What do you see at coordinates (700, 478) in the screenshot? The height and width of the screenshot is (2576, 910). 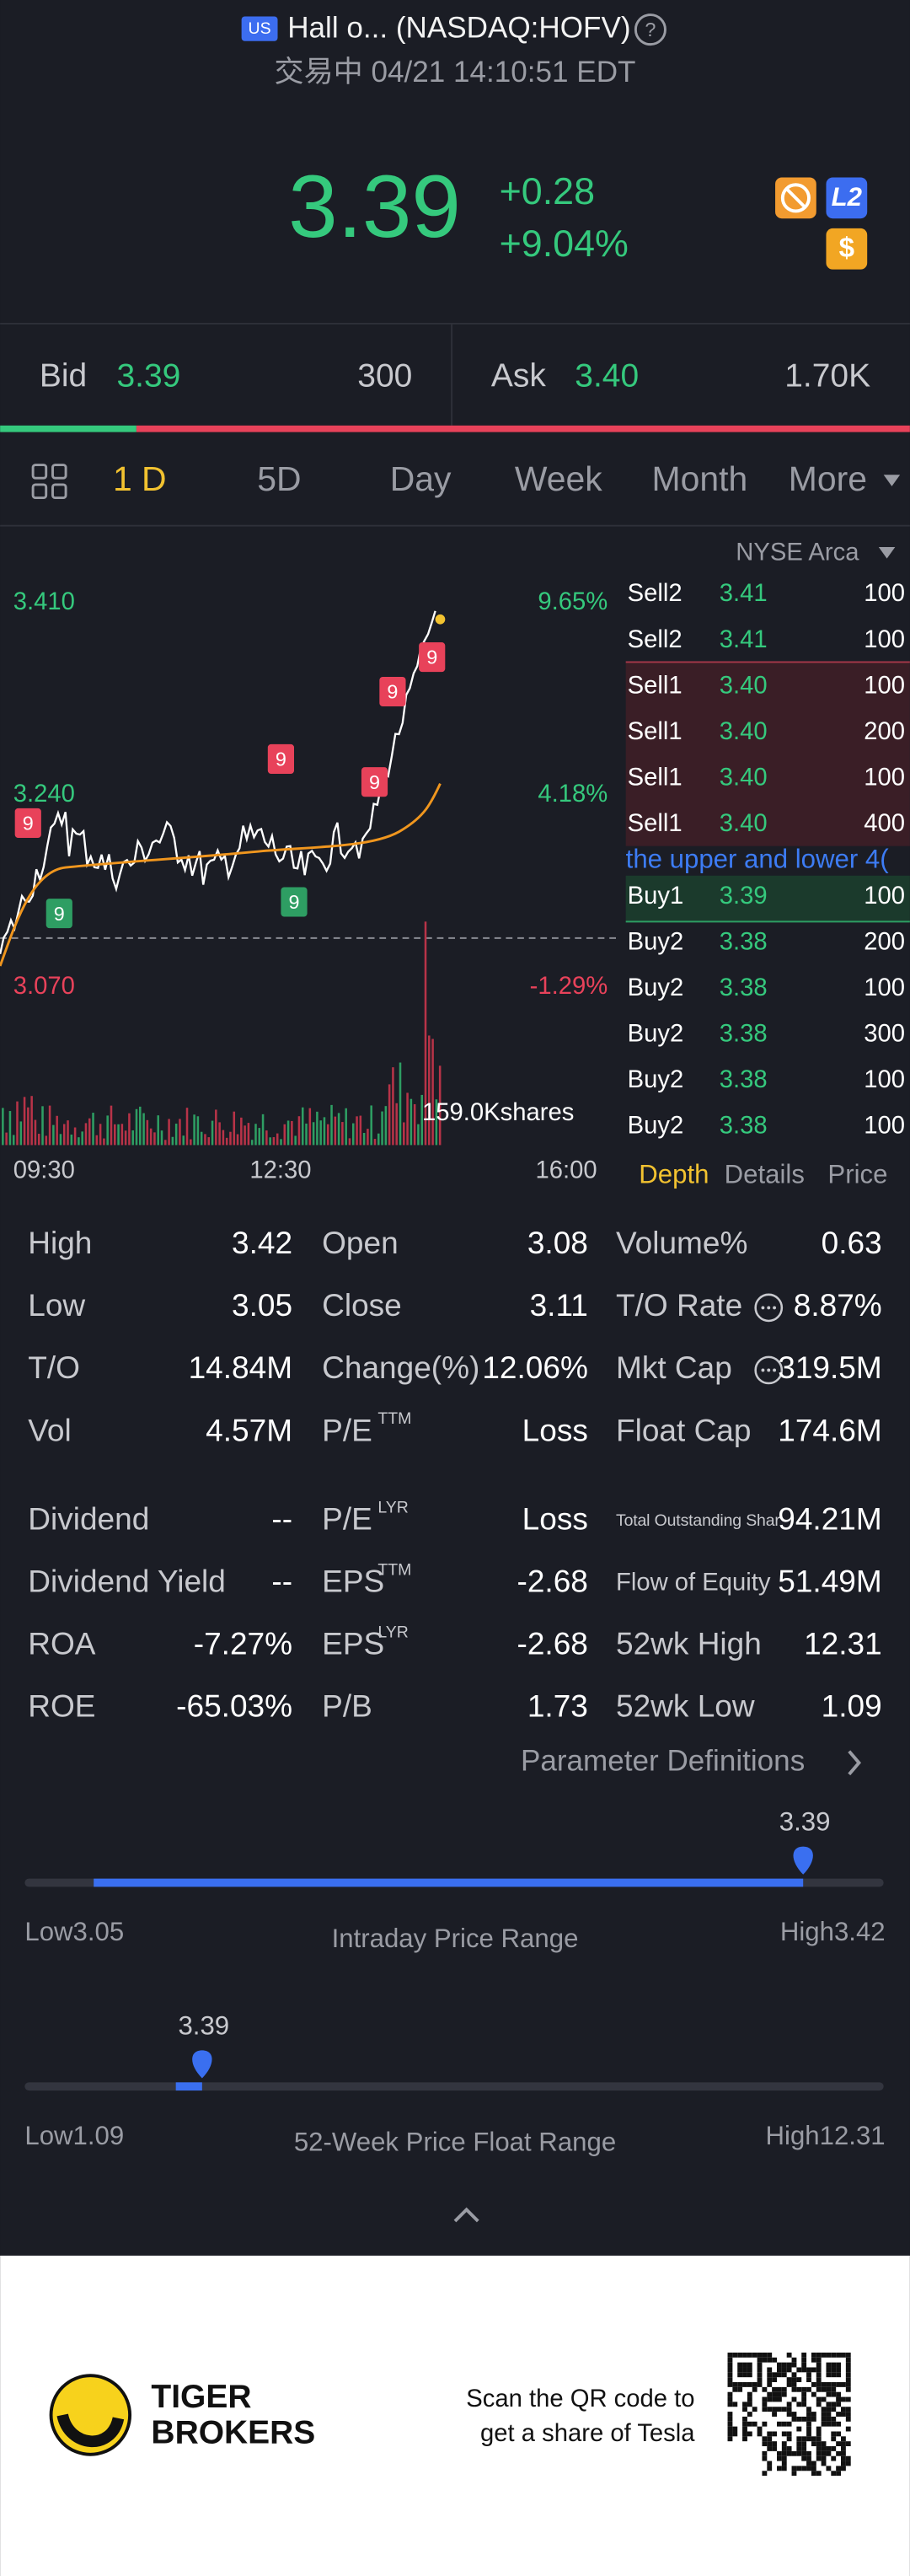 I see `period-tab: Month` at bounding box center [700, 478].